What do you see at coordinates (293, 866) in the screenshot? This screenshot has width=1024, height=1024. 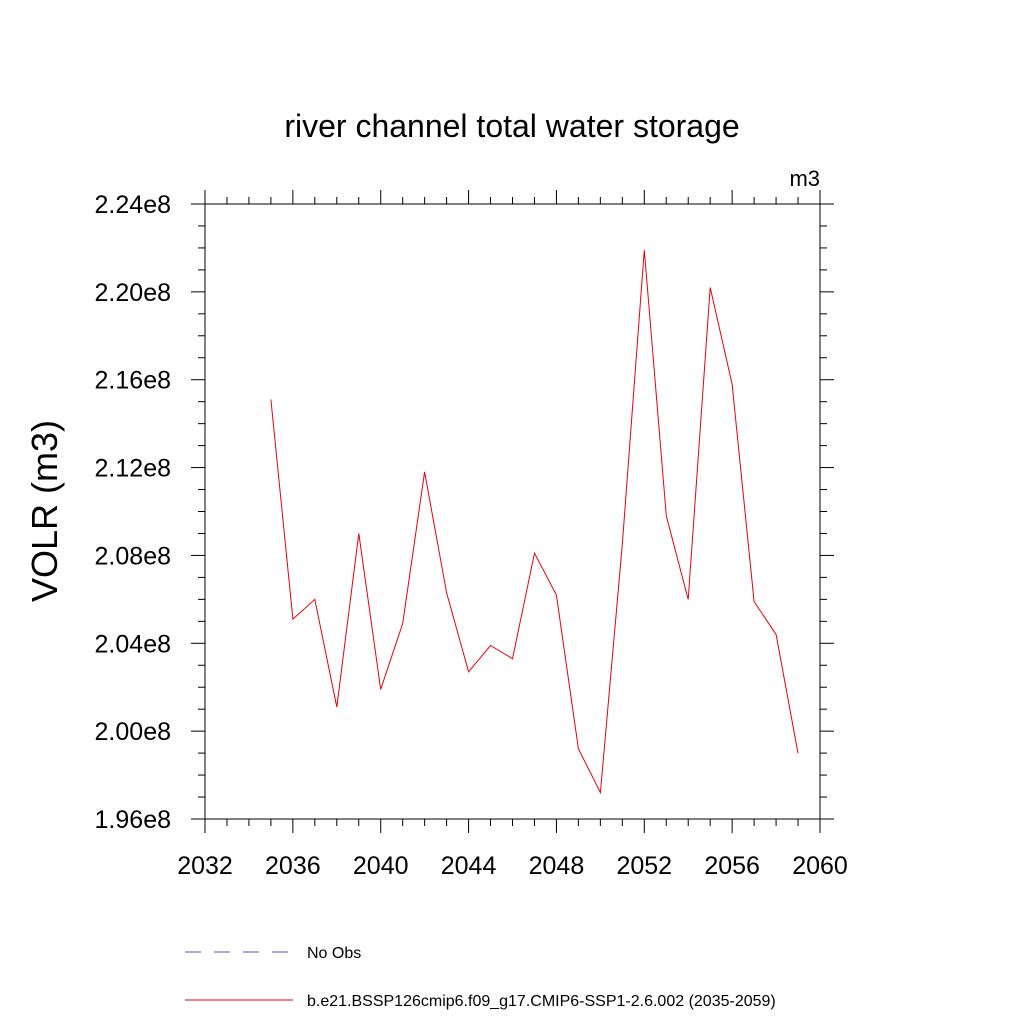 I see `x-tick-label: 2036` at bounding box center [293, 866].